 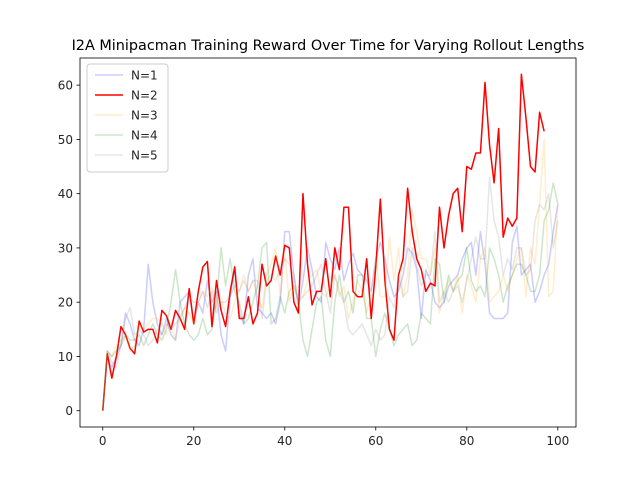 I want to click on x-tick-label: 20, so click(x=193, y=441).